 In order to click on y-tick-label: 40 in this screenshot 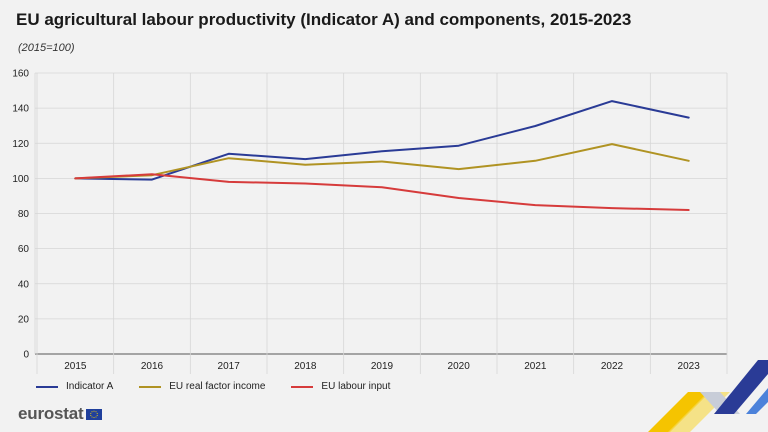, I will do `click(24, 284)`.